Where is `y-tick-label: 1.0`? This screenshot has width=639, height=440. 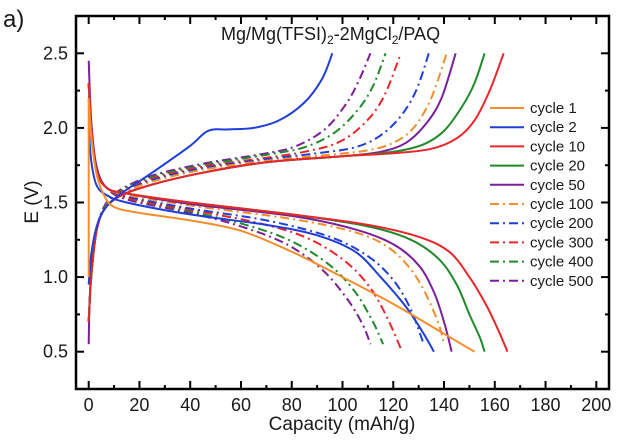 y-tick-label: 1.0 is located at coordinates (55, 277).